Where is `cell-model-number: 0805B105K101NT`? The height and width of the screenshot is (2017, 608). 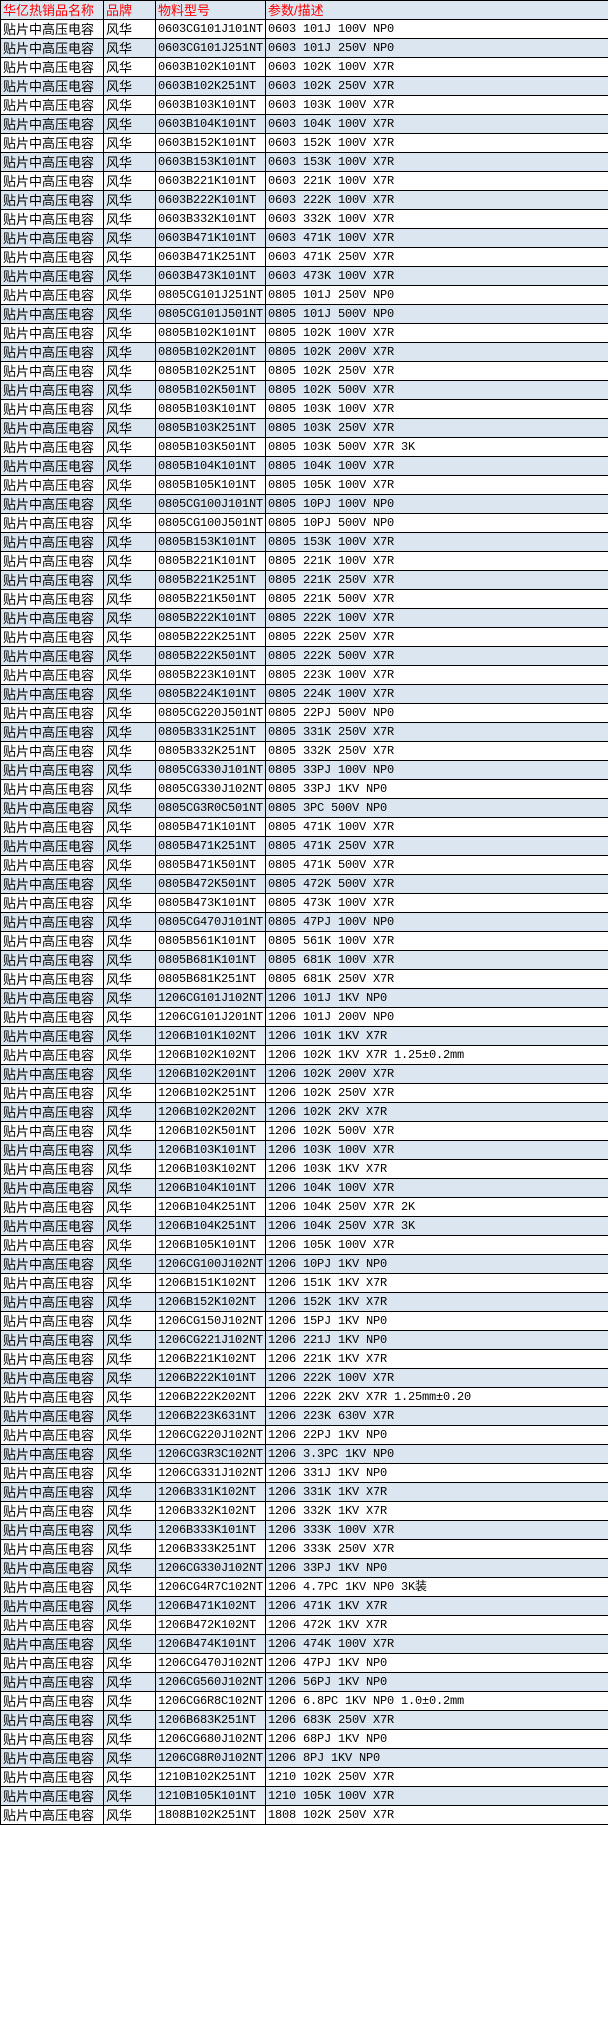
cell-model-number: 0805B105K101NT is located at coordinates (210, 485).